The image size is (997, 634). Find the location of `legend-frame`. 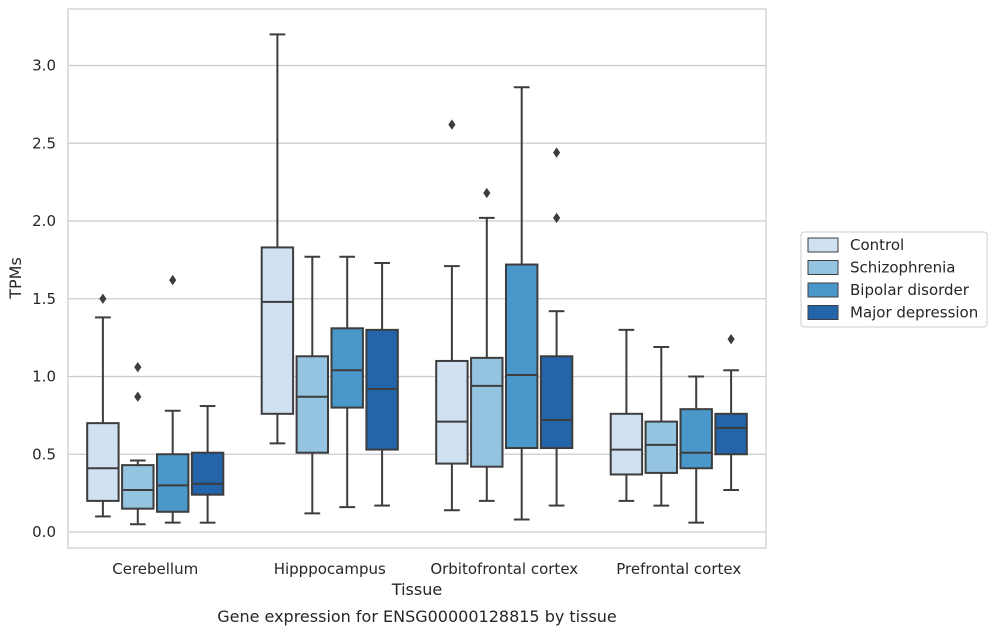

legend-frame is located at coordinates (894, 279).